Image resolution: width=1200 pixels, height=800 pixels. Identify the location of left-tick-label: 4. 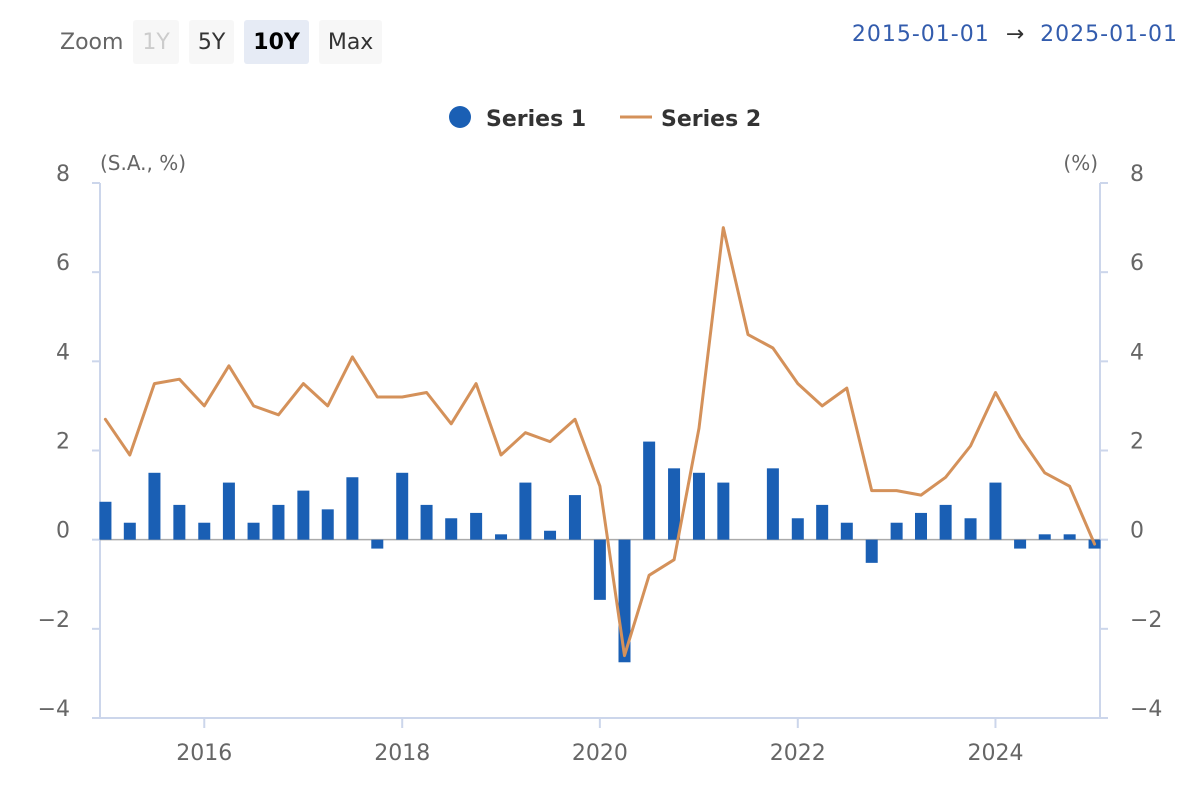
(63, 352).